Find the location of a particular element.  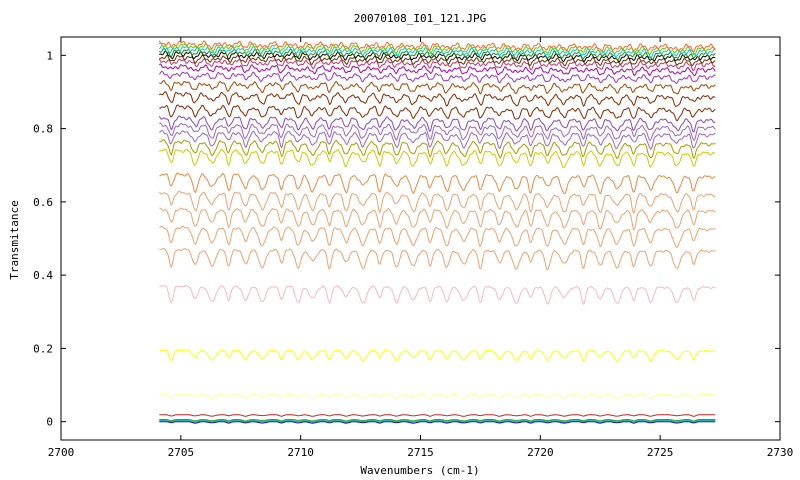

x-tick-label: 2710 is located at coordinates (300, 452).